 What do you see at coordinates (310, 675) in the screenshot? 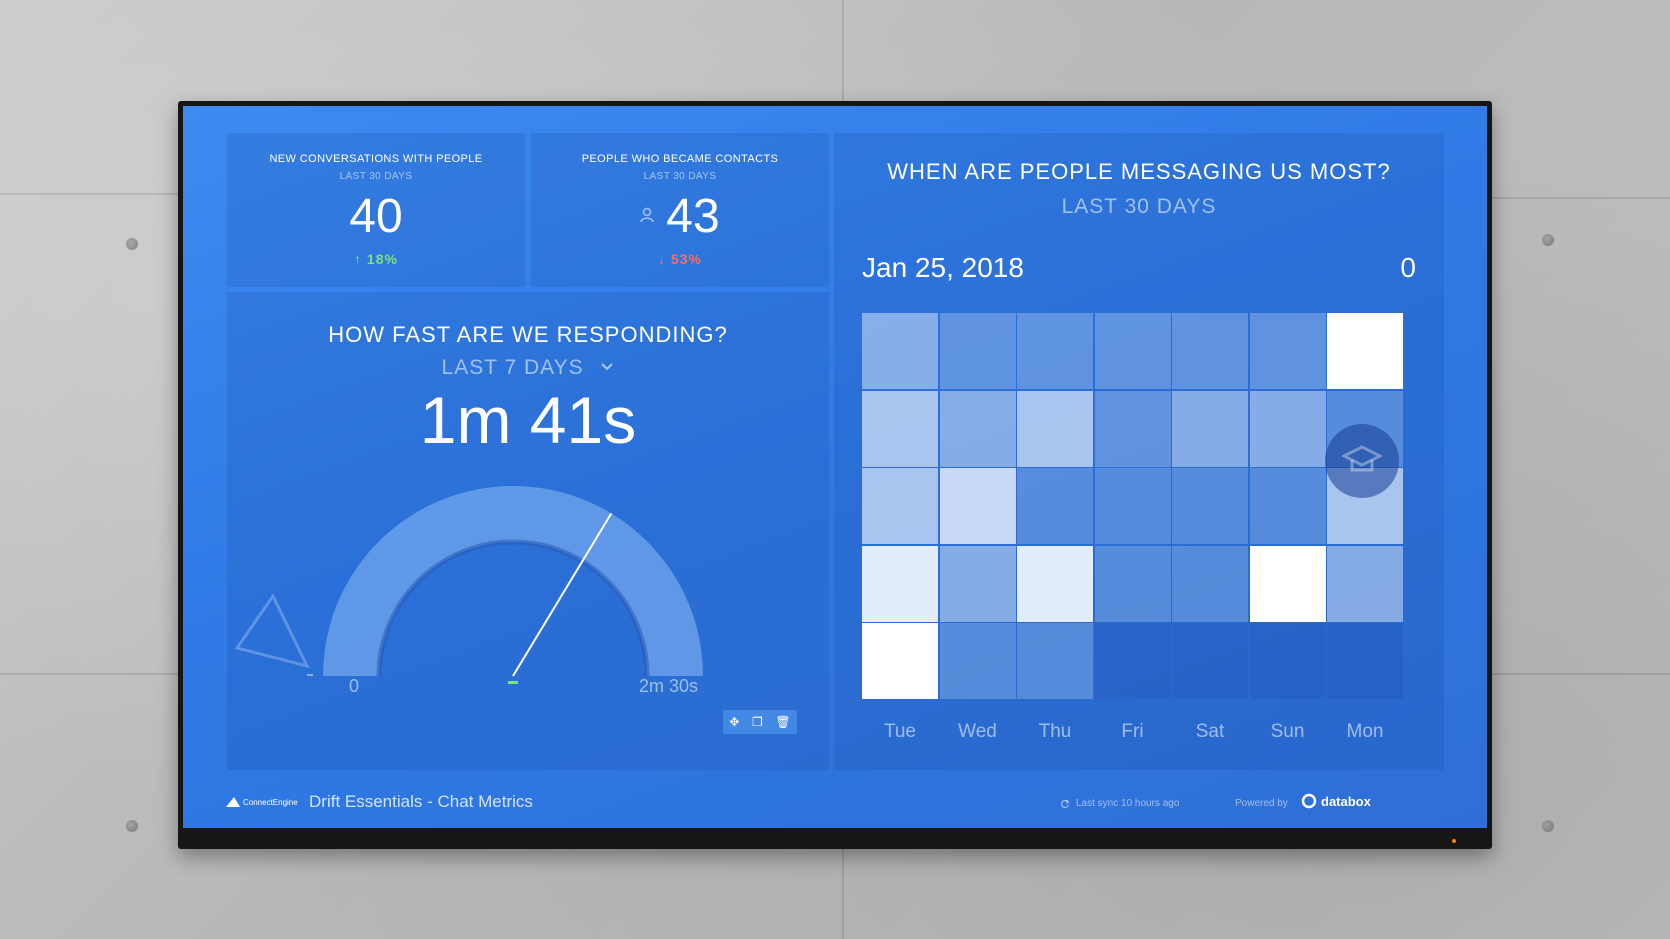
I see `gauge-tick` at bounding box center [310, 675].